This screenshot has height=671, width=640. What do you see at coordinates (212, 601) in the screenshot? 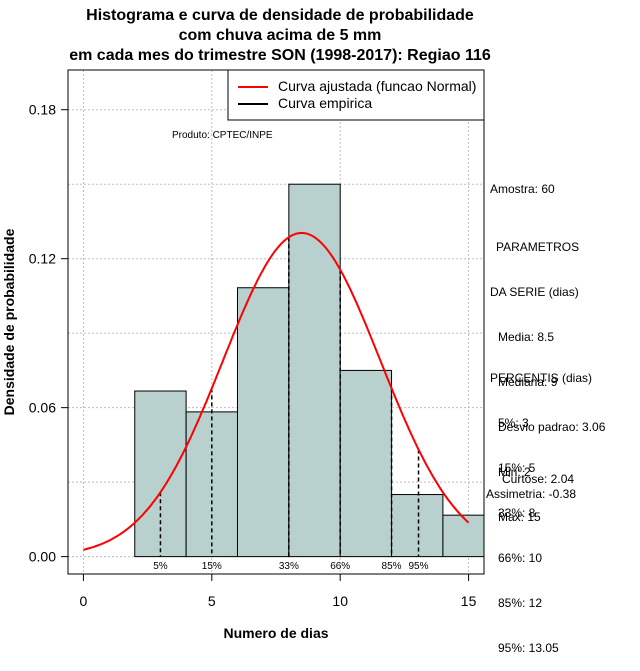
I see `x-tick-label: 5` at bounding box center [212, 601].